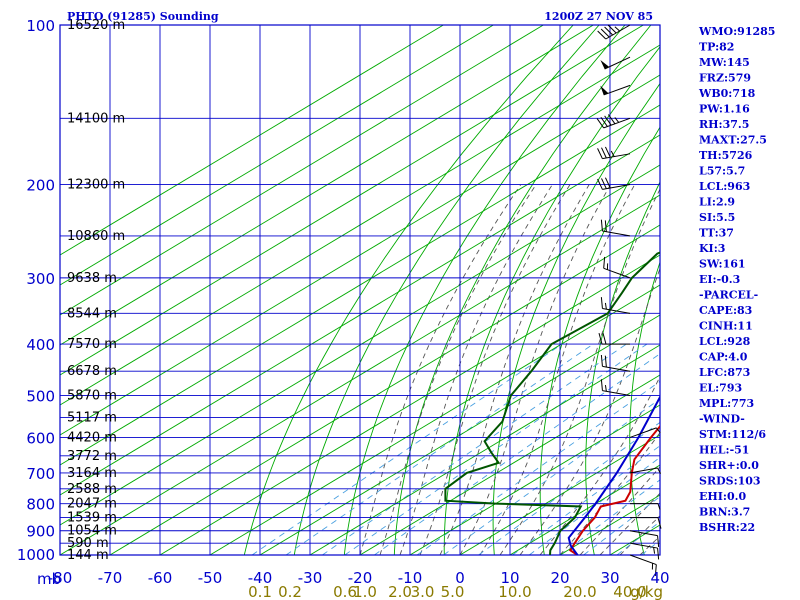 The height and width of the screenshot is (600, 800). What do you see at coordinates (92, 489) in the screenshot?
I see `height-label: 2588 m` at bounding box center [92, 489].